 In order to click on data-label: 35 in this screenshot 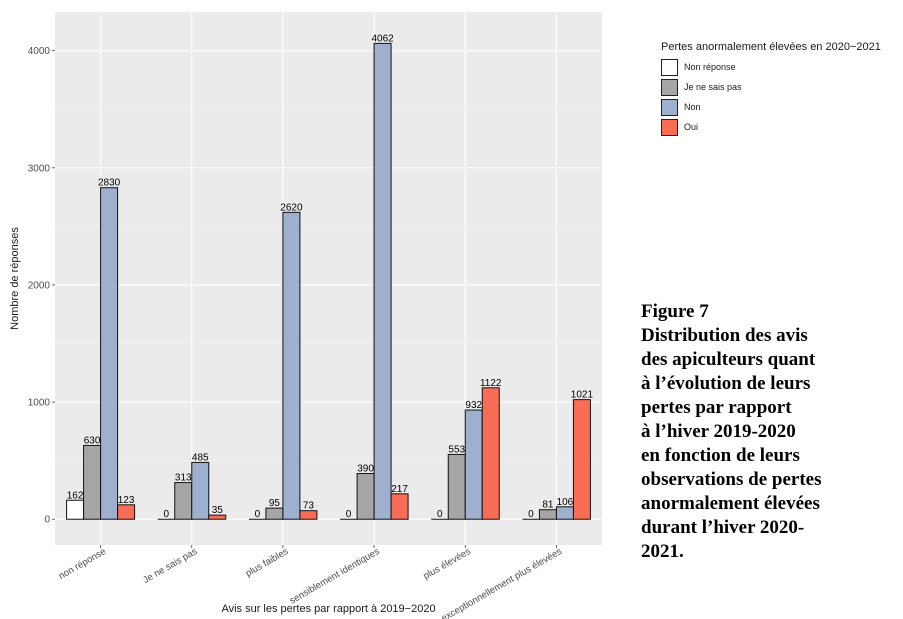, I will do `click(218, 510)`.